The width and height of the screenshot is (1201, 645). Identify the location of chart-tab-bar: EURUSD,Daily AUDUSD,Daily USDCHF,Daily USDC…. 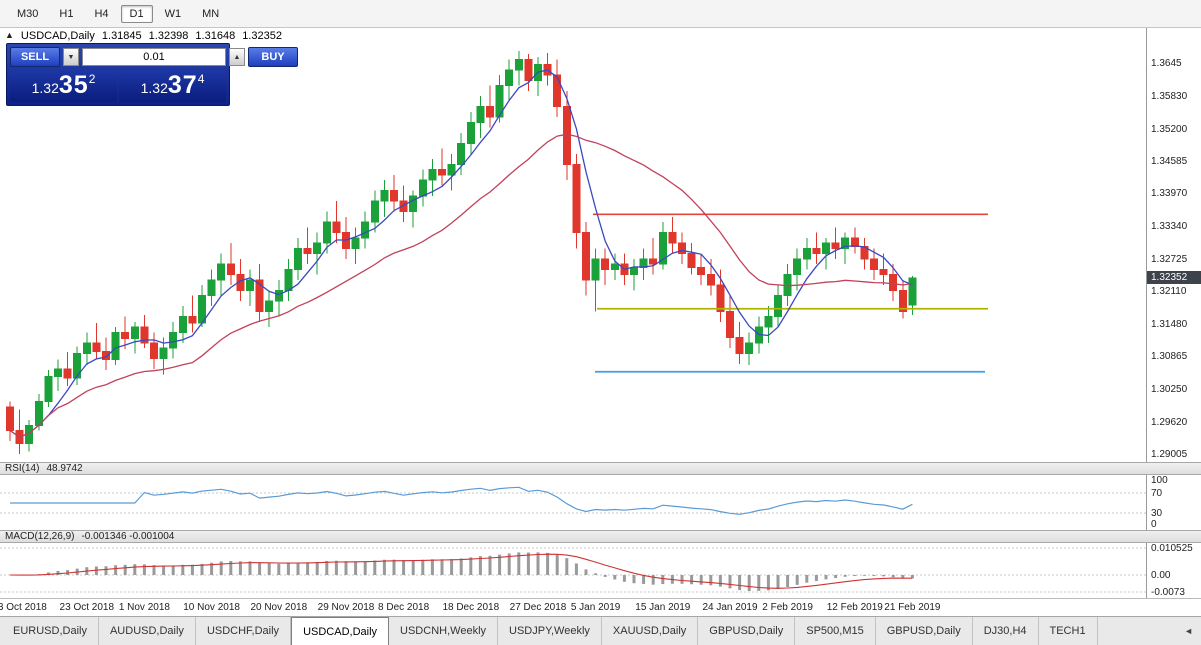
(600, 630).